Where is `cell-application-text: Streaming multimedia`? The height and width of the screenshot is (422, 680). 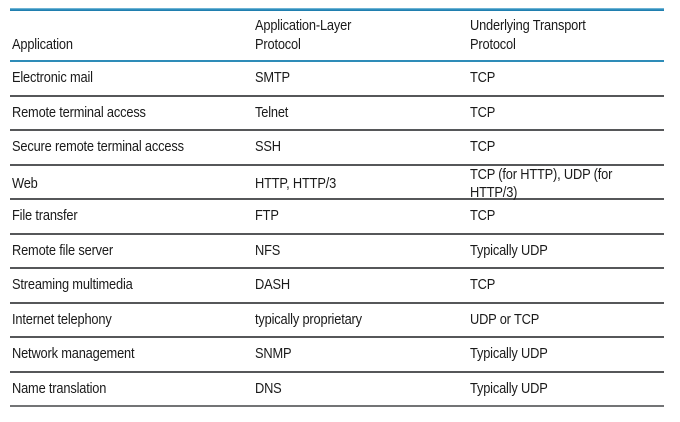 cell-application-text: Streaming multimedia is located at coordinates (72, 285).